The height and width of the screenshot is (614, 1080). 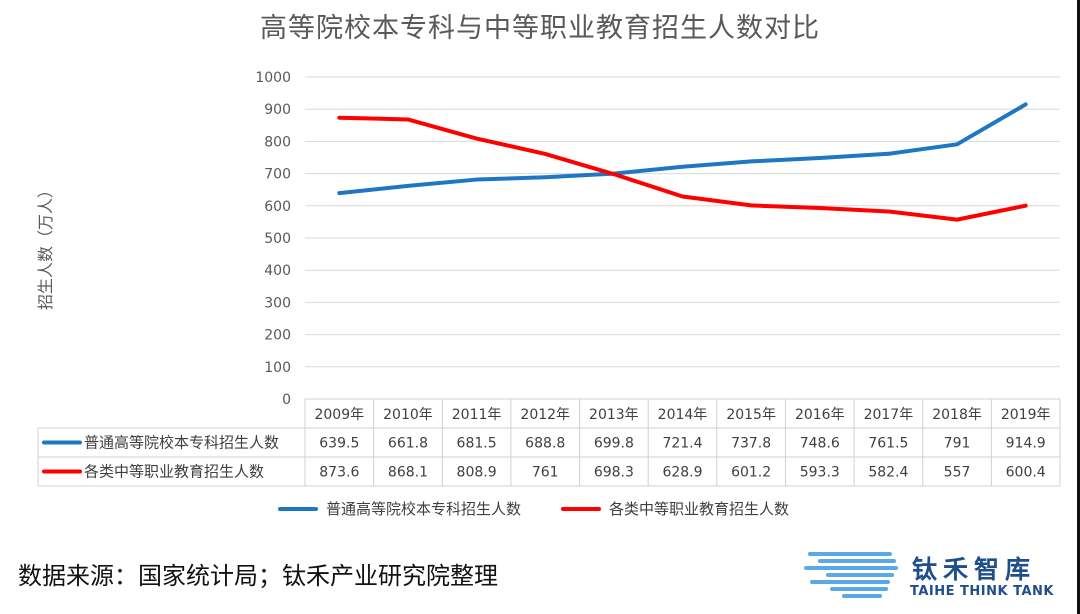 I want to click on logo: 钛禾智库 TAIHE THINK TANK, so click(x=935, y=575).